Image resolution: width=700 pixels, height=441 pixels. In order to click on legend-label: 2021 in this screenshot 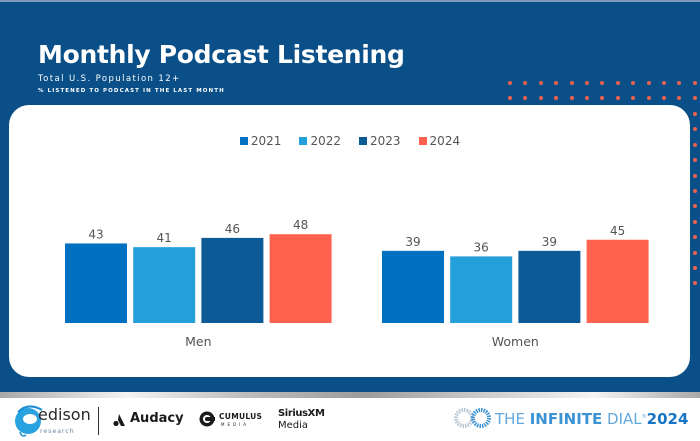, I will do `click(266, 141)`.